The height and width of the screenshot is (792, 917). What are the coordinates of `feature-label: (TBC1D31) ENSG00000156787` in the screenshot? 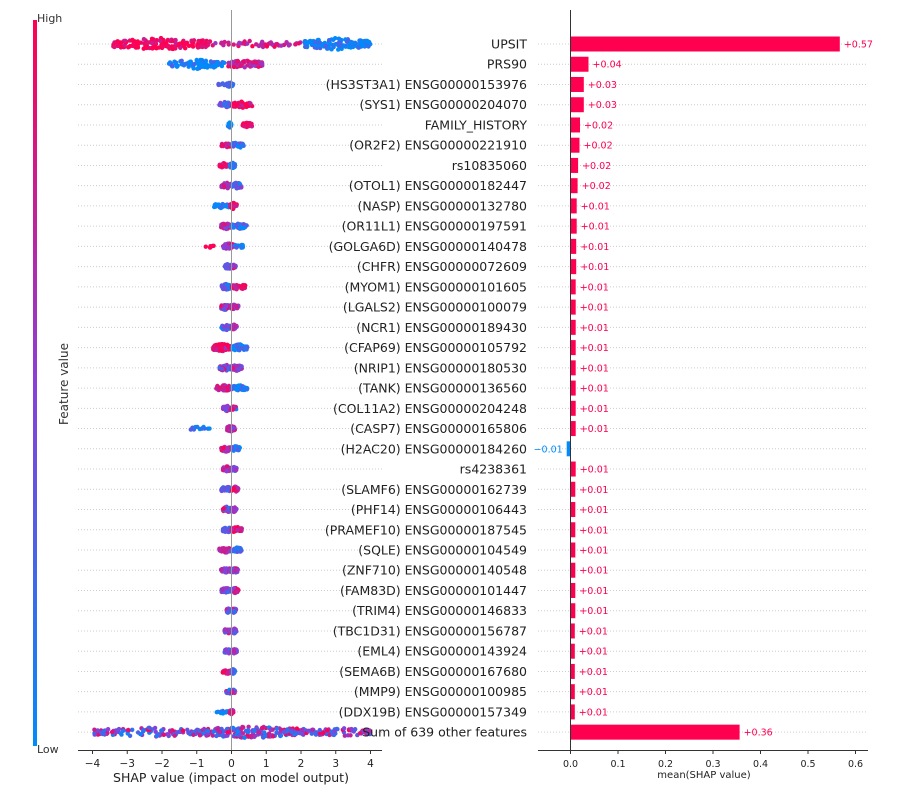 It's located at (430, 630).